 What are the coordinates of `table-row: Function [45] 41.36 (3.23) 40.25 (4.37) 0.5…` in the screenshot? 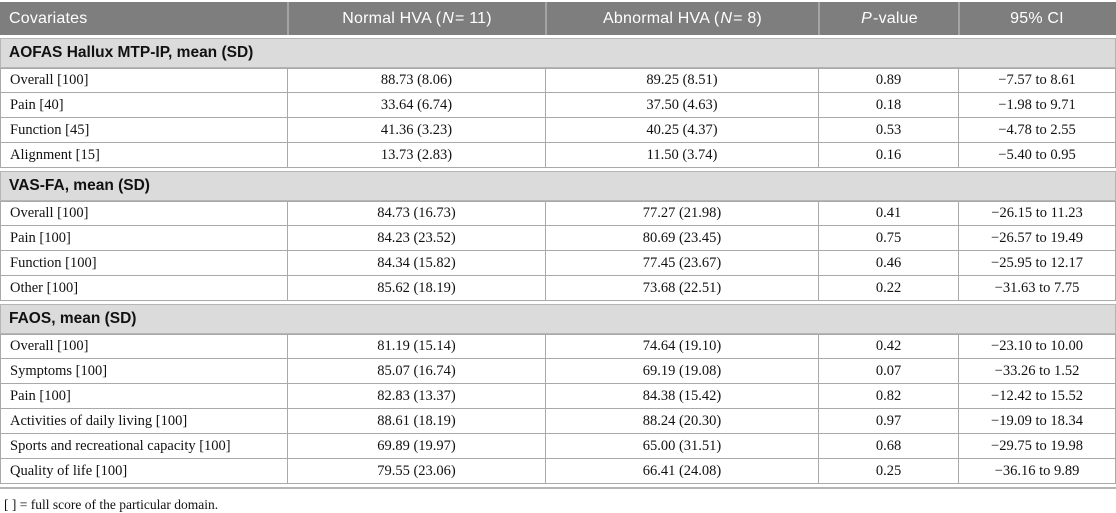 It's located at (558, 130).